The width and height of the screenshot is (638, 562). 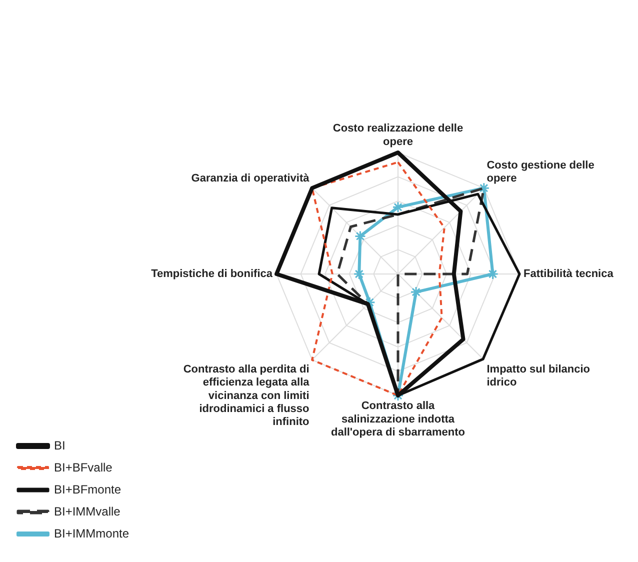 What do you see at coordinates (60, 445) in the screenshot?
I see `legend-label: BI` at bounding box center [60, 445].